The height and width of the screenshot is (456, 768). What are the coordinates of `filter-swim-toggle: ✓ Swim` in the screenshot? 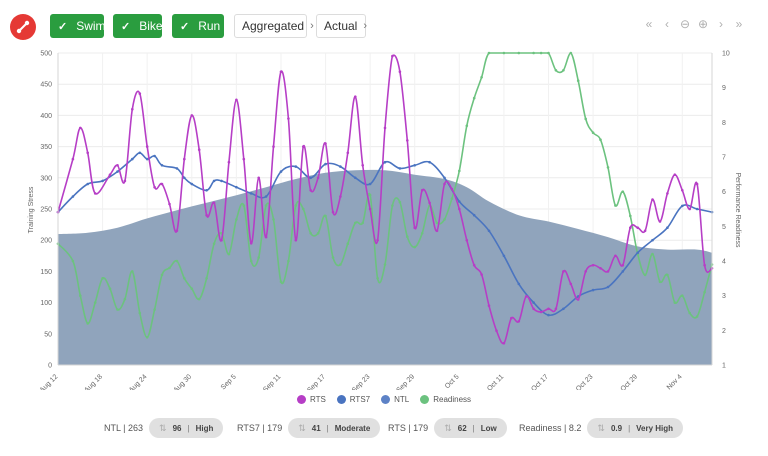 It's located at (78, 26).